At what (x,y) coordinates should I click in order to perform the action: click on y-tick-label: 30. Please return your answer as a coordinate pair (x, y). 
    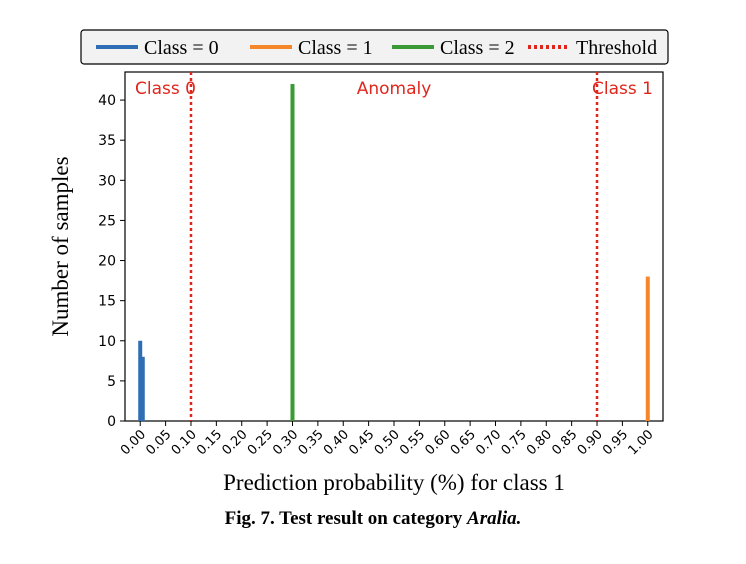
    Looking at the image, I should click on (107, 181).